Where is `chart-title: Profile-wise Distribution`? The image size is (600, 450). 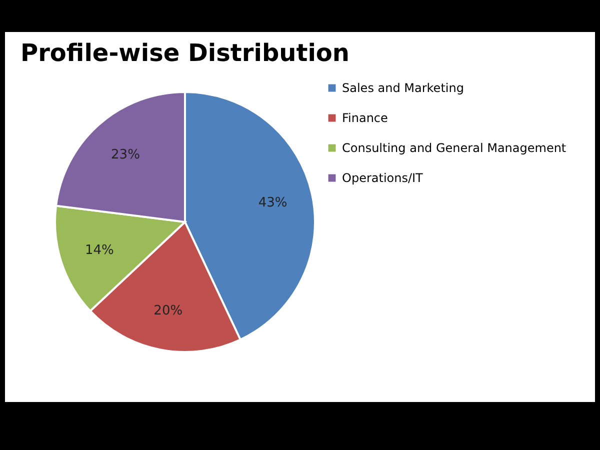
chart-title: Profile-wise Distribution is located at coordinates (185, 53).